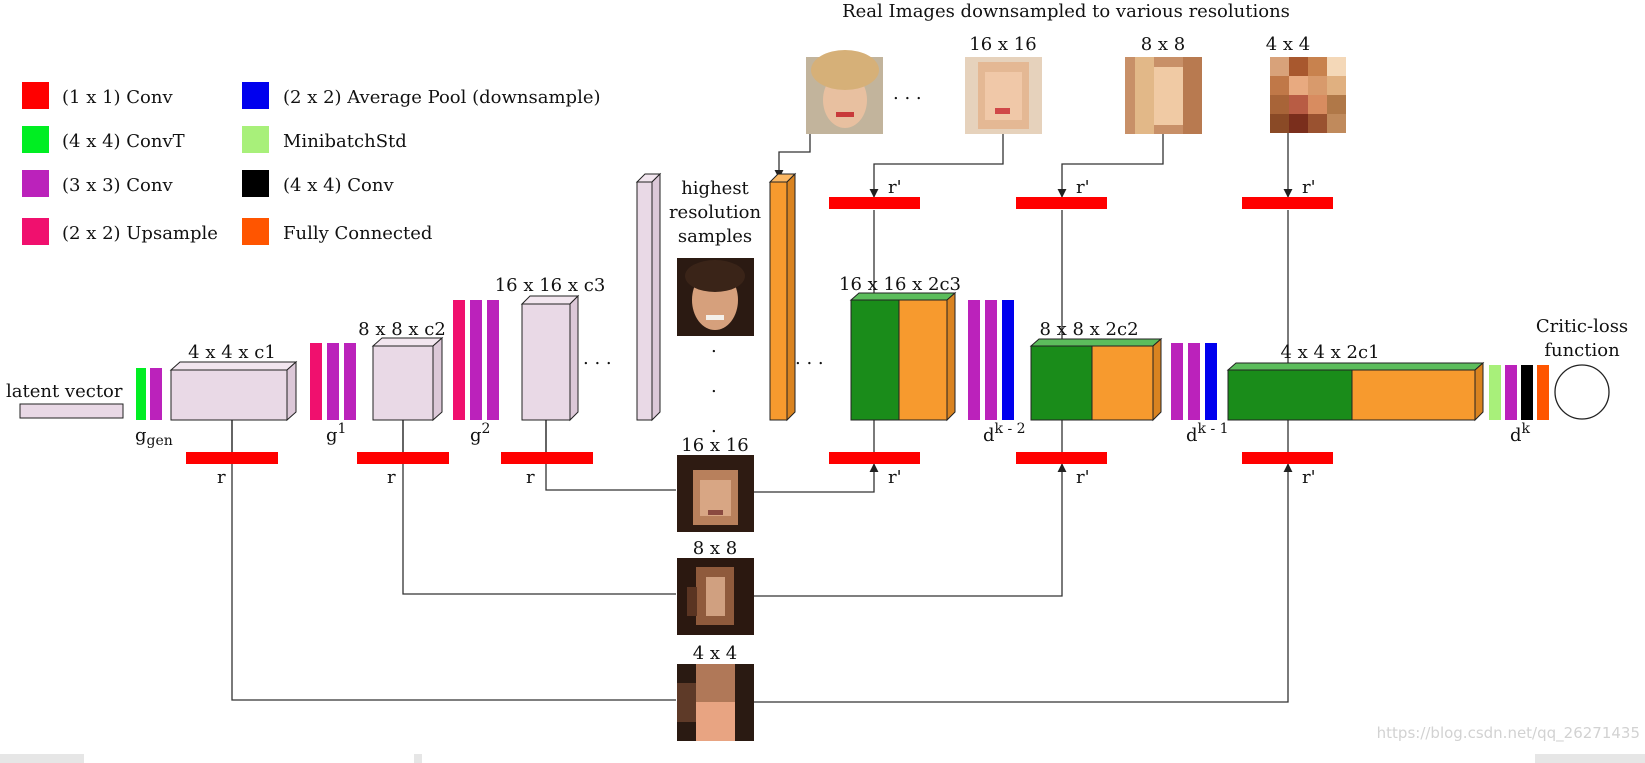 This screenshot has height=763, width=1645. What do you see at coordinates (403, 383) in the screenshot?
I see `block-8x8xc2` at bounding box center [403, 383].